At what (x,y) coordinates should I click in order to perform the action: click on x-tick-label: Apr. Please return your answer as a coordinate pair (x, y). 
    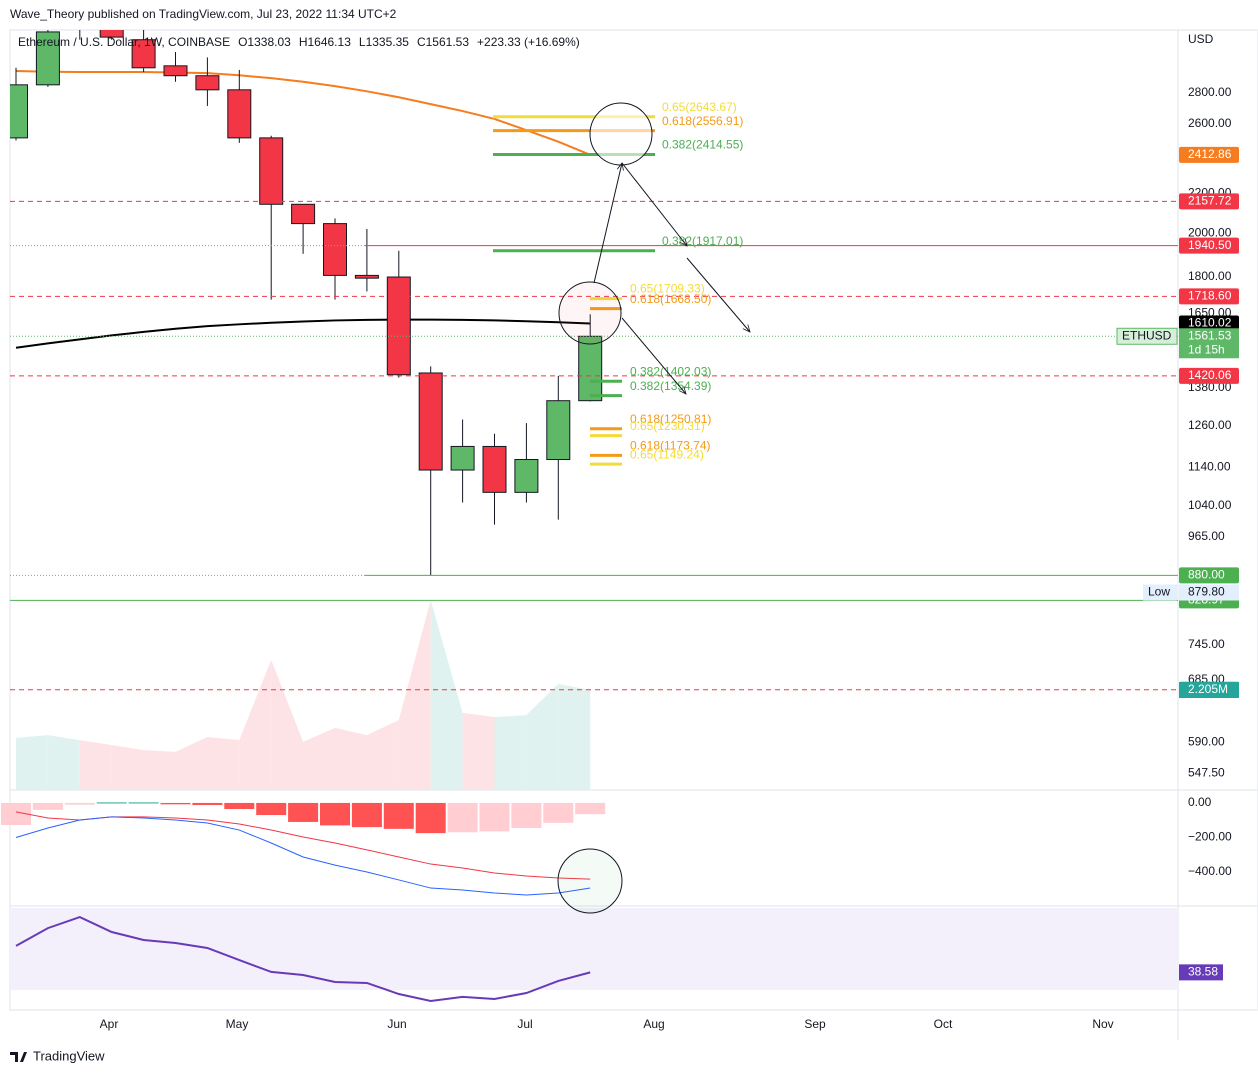
    Looking at the image, I should click on (109, 1024).